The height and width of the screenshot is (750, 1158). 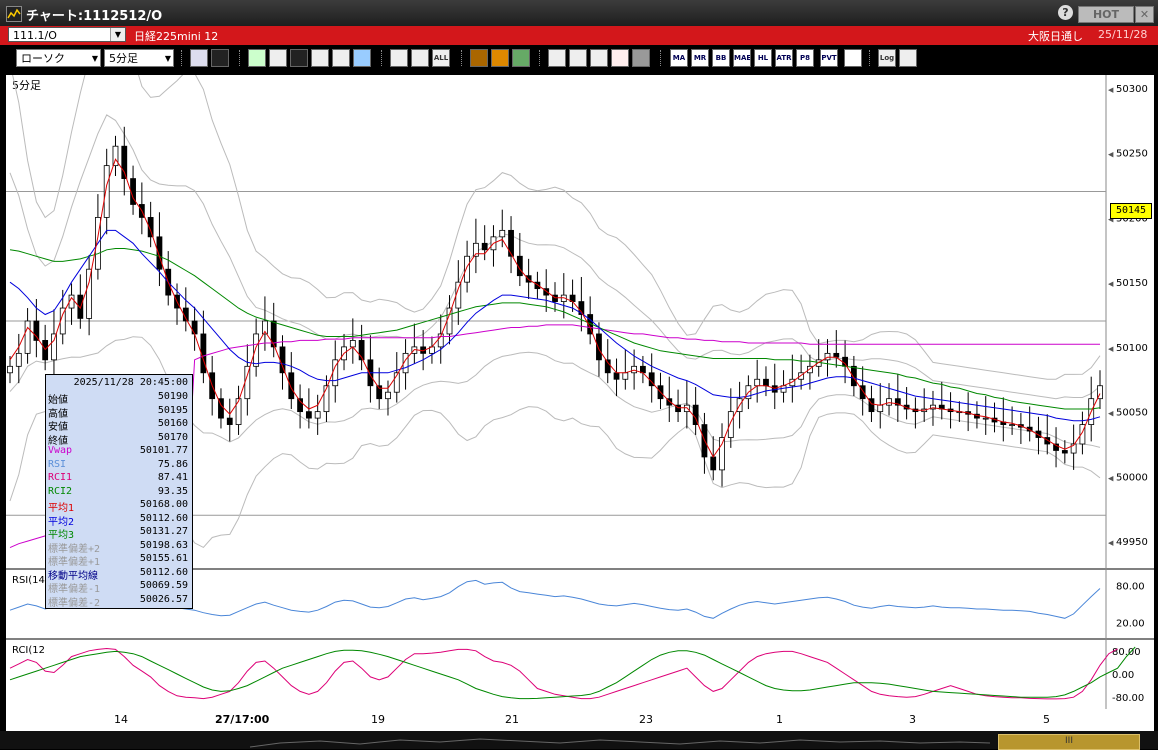 What do you see at coordinates (700, 58) in the screenshot?
I see `mr-icon: MR` at bounding box center [700, 58].